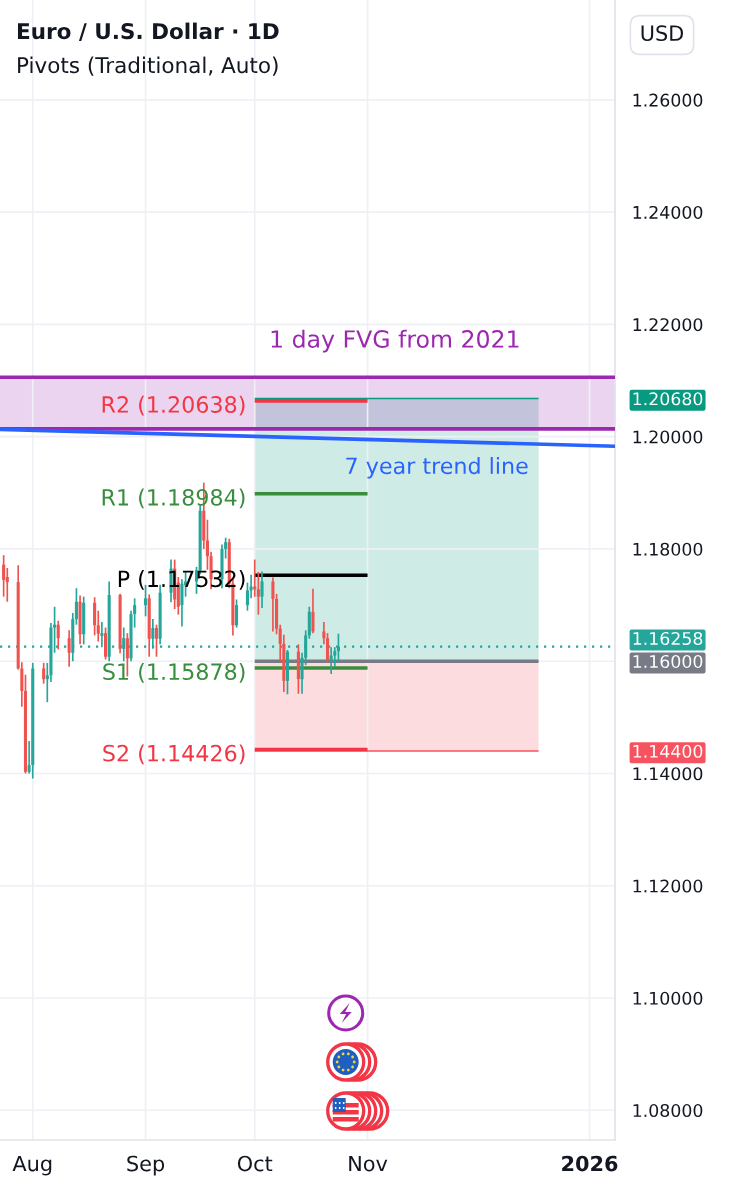 The width and height of the screenshot is (750, 1196). I want to click on series-label: S2 (1.14426), so click(174, 754).